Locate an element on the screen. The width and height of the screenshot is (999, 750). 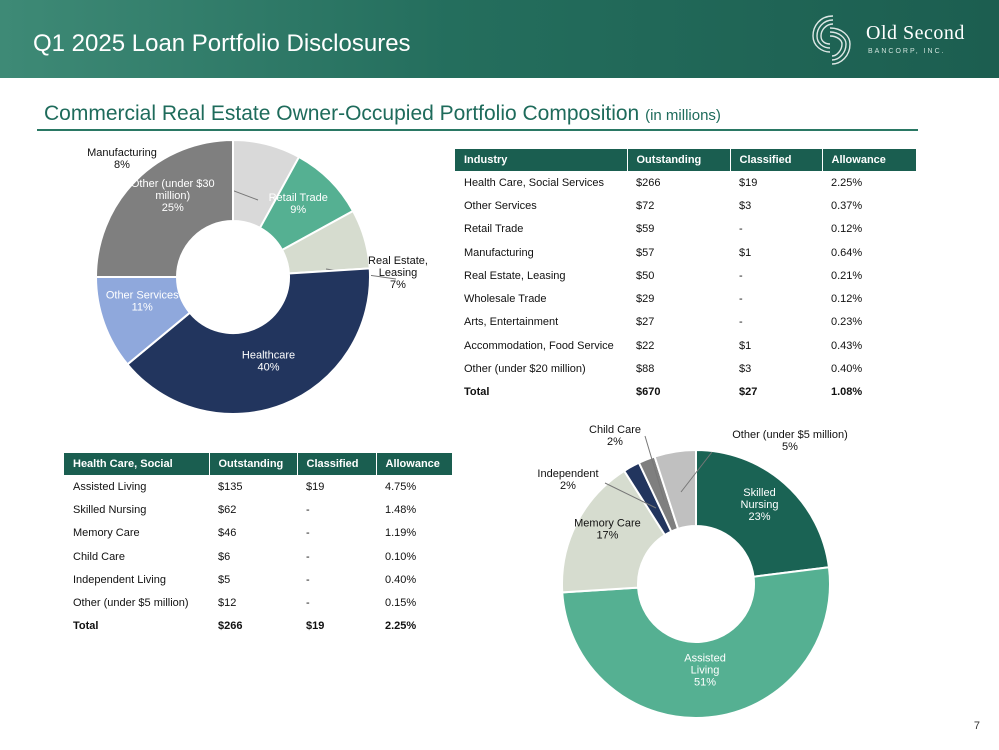
table-cell: 0.12% is located at coordinates (847, 229).